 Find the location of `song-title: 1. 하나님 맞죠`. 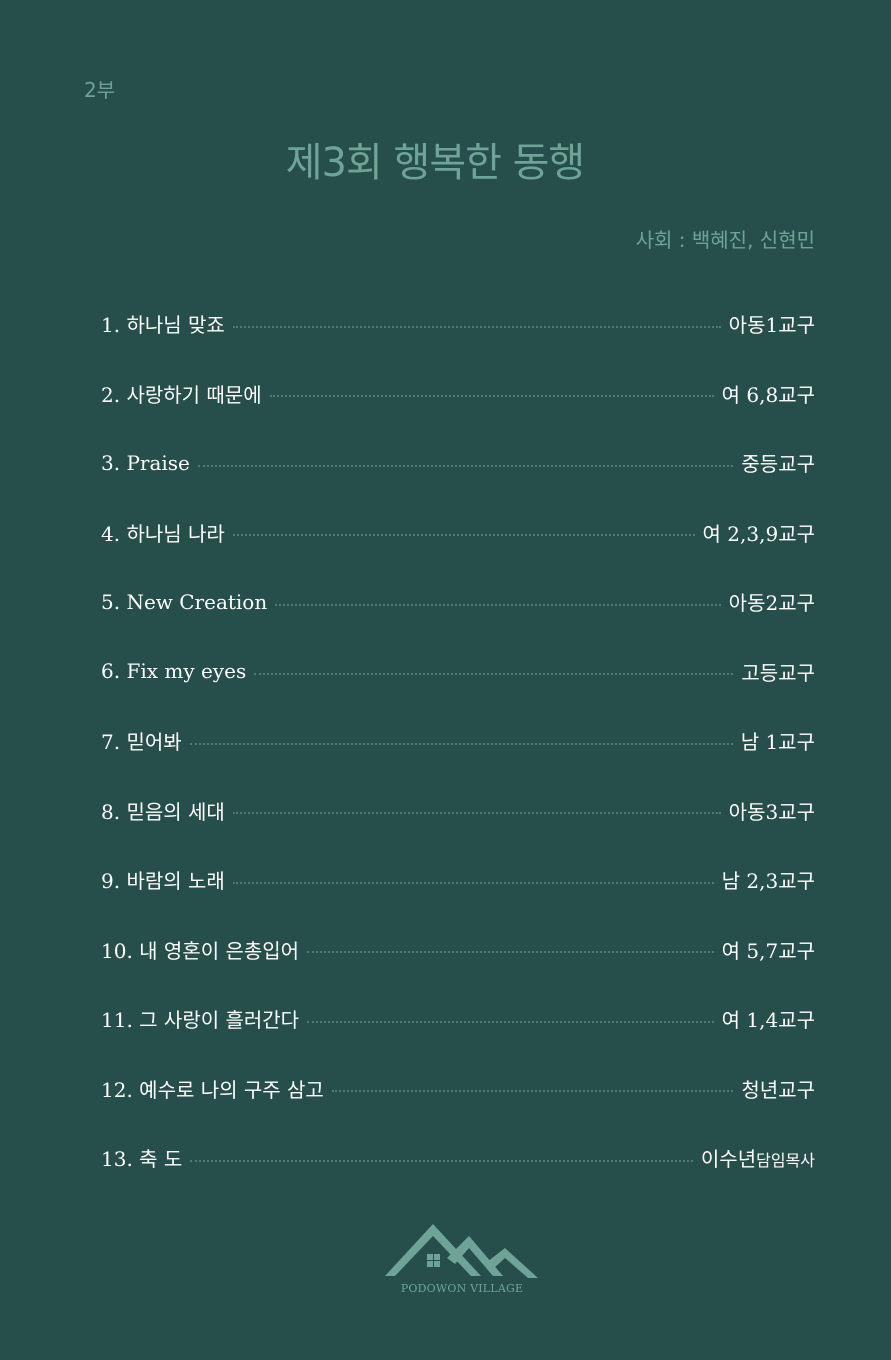

song-title: 1. 하나님 맞죠 is located at coordinates (163, 325).